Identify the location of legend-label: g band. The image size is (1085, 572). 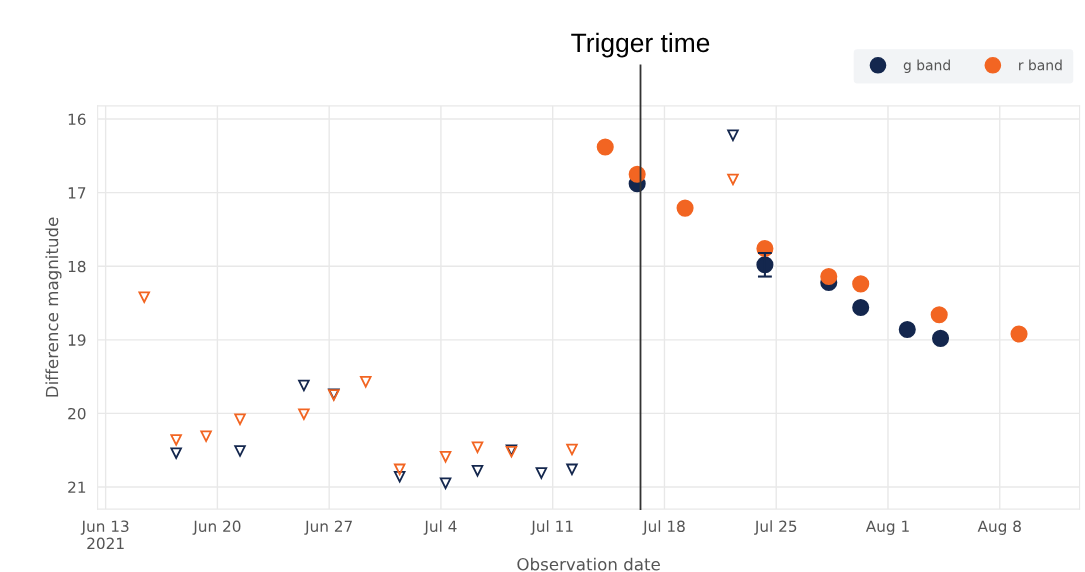
(926, 66).